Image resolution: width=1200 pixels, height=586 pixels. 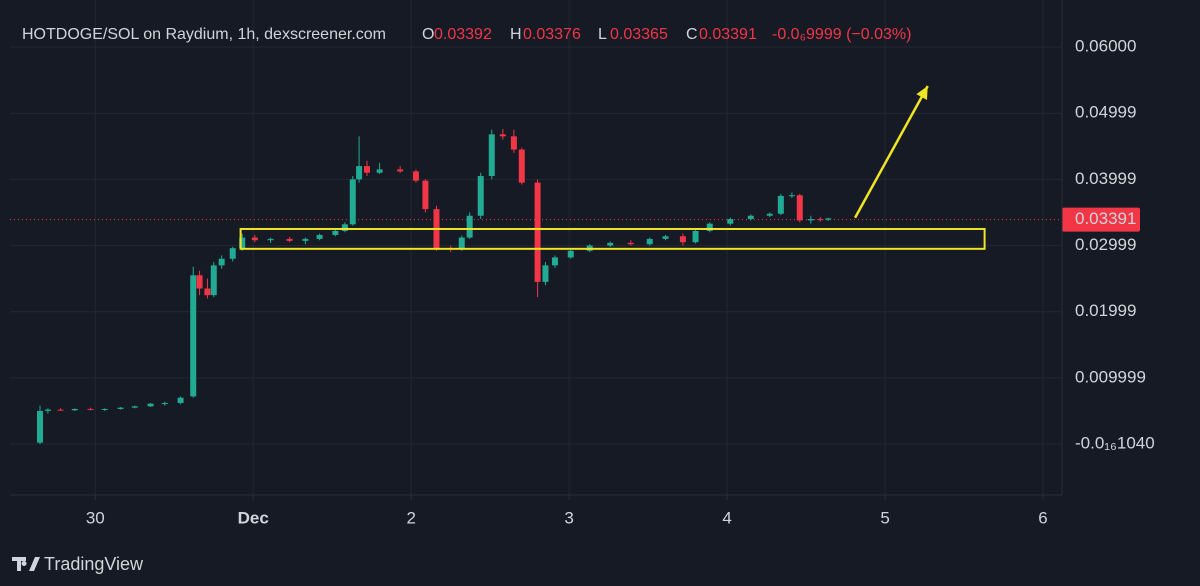 What do you see at coordinates (1115, 443) in the screenshot?
I see `y-tick-label: -0.0₁₆1040` at bounding box center [1115, 443].